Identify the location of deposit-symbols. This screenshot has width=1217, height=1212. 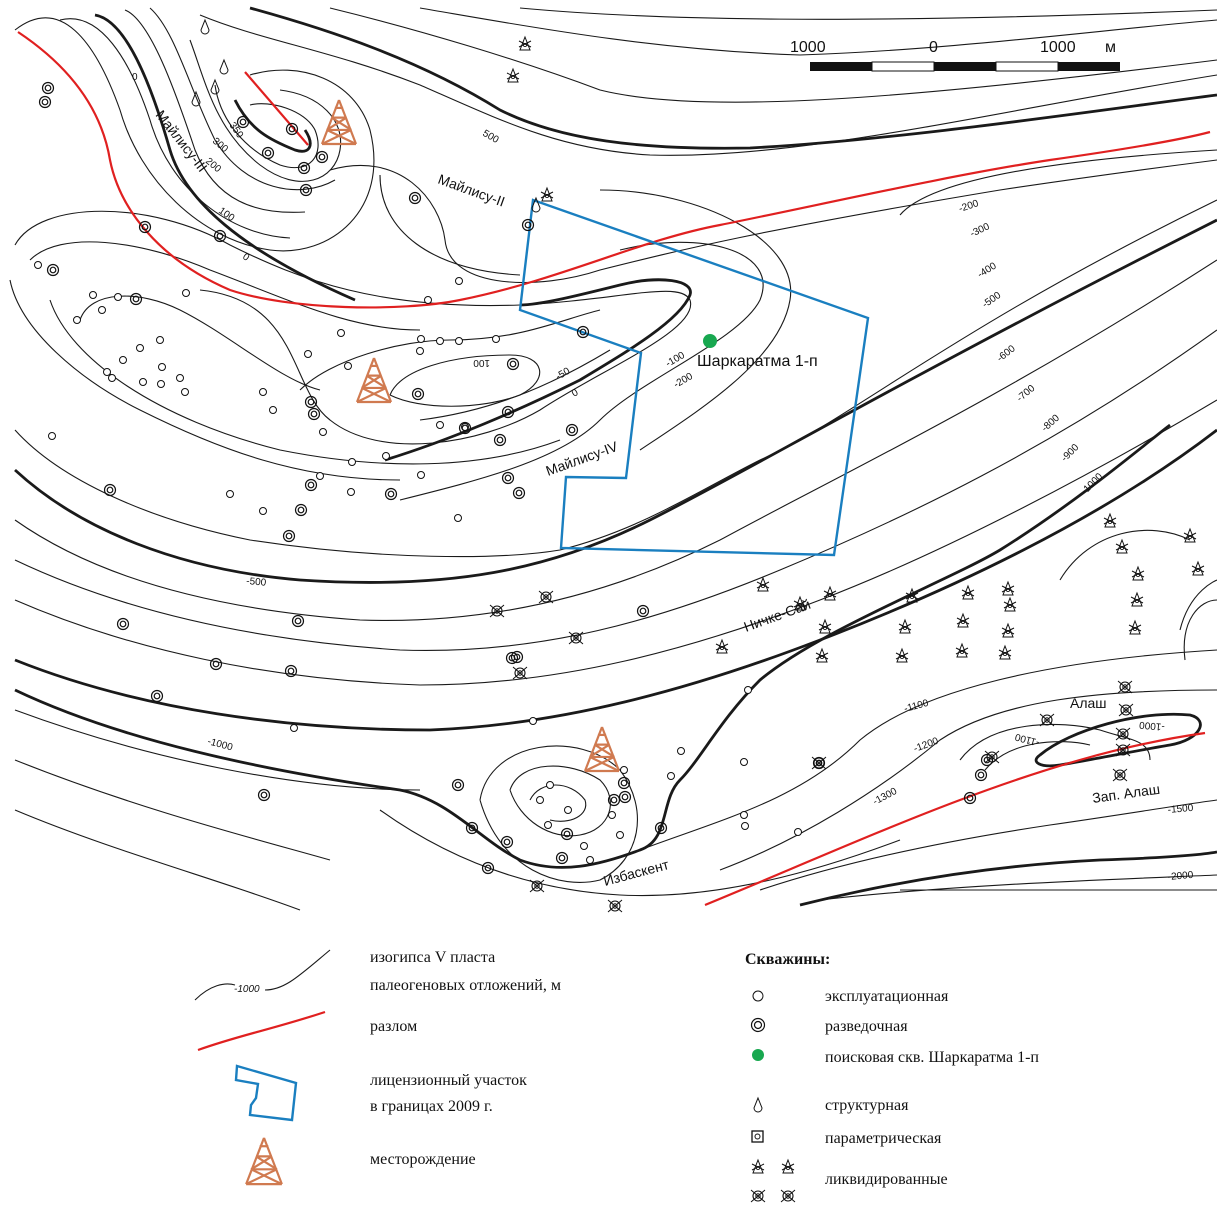
(470, 436).